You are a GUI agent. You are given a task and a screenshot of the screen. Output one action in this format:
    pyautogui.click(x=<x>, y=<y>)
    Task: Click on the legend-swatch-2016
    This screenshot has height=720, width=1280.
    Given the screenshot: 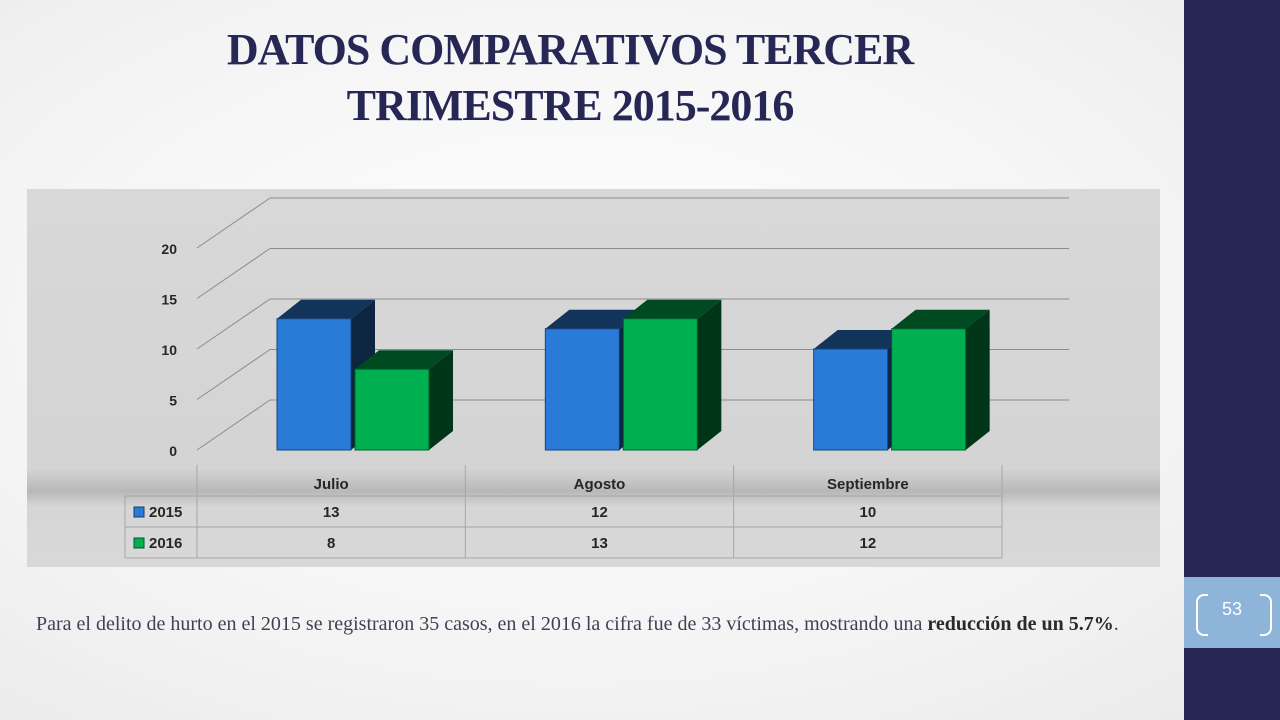 What is the action you would take?
    pyautogui.click(x=139, y=543)
    